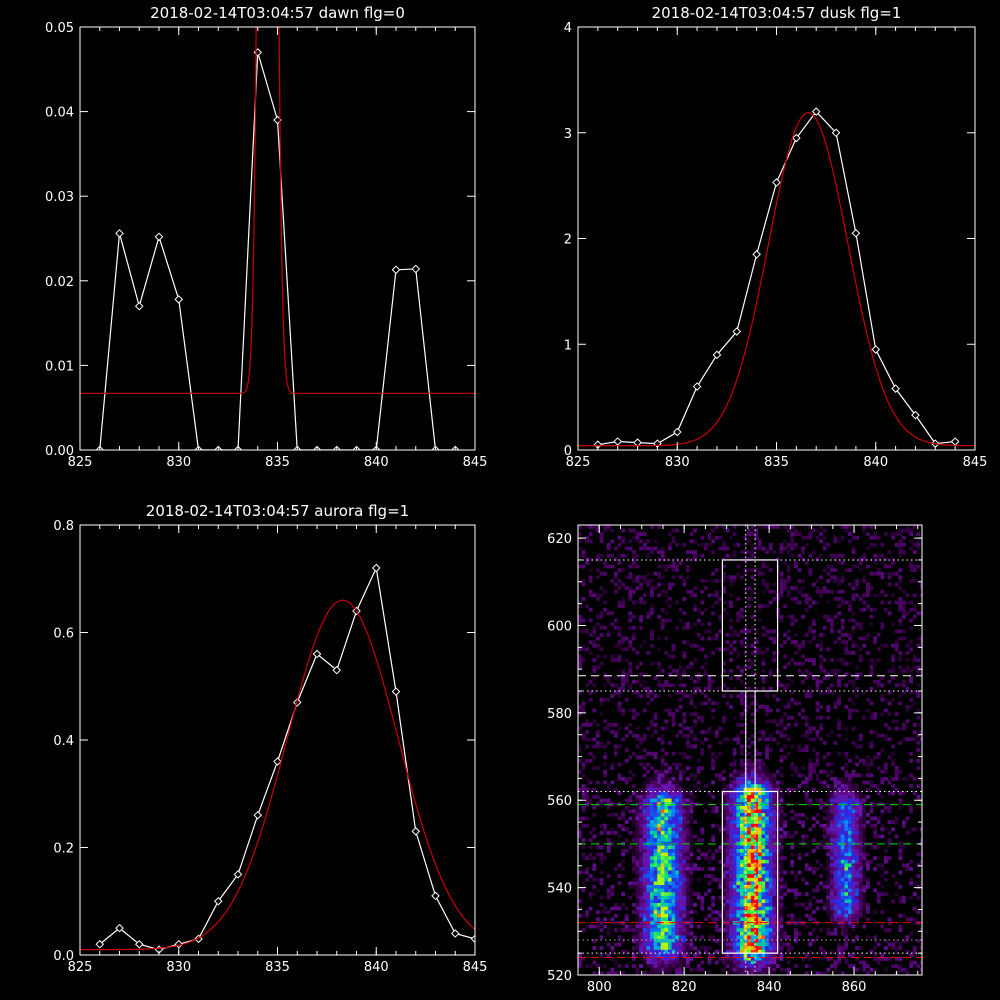  I want to click on chart-title: 2018-02-14T03:04:57 aurora flg=1, so click(277, 511).